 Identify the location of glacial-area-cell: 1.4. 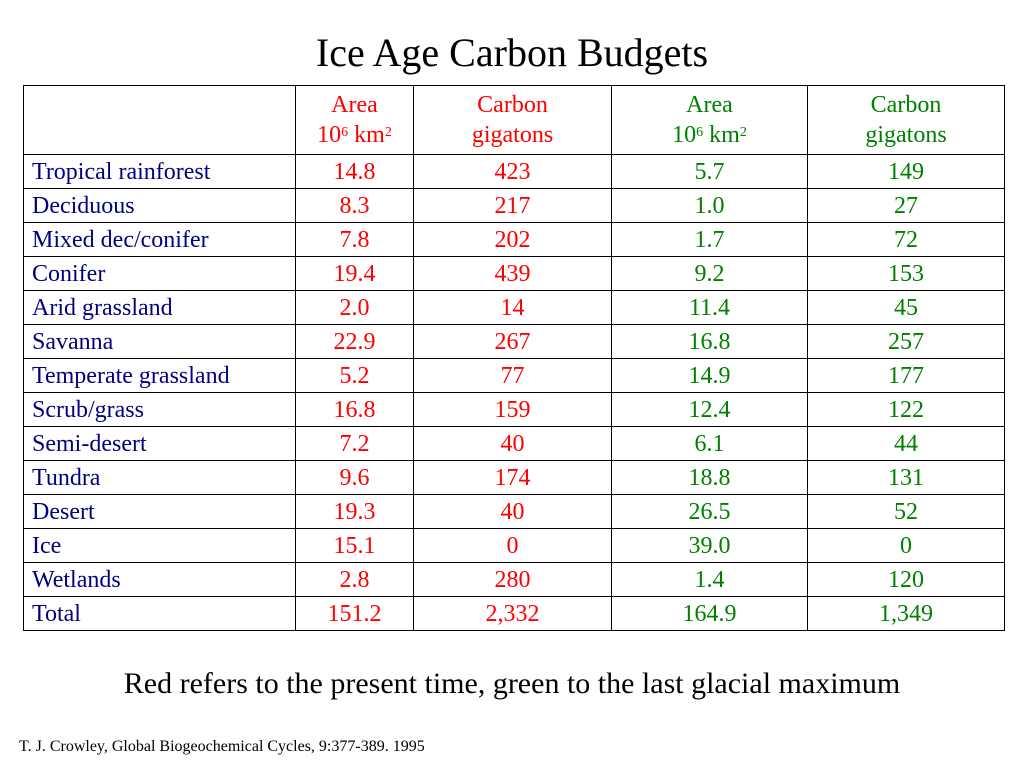
(709, 579).